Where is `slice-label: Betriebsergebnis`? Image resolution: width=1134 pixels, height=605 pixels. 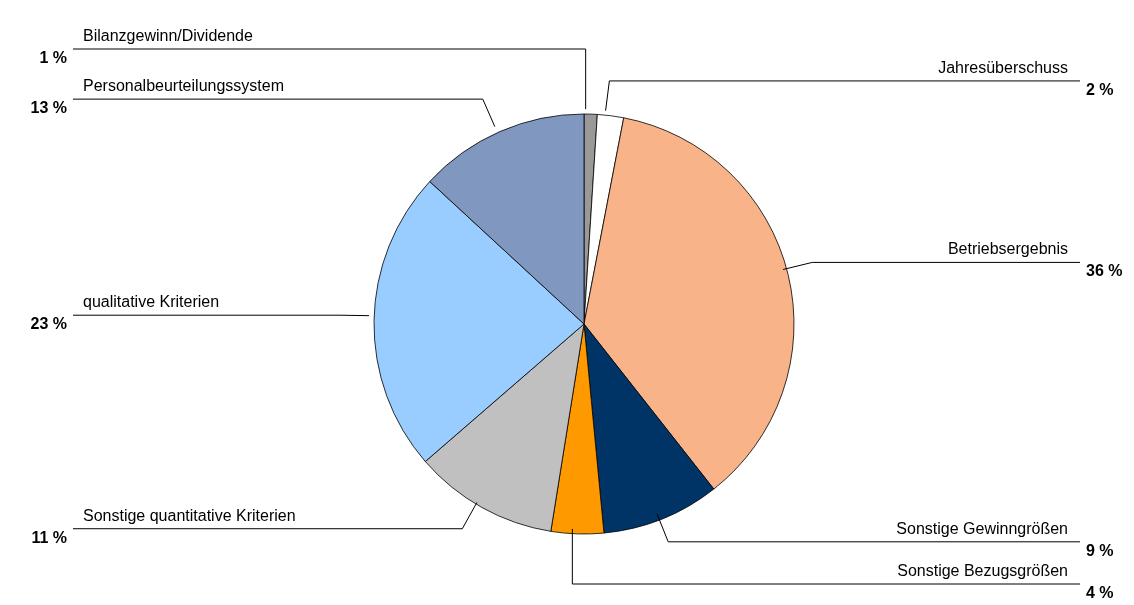
slice-label: Betriebsergebnis is located at coordinates (1007, 249).